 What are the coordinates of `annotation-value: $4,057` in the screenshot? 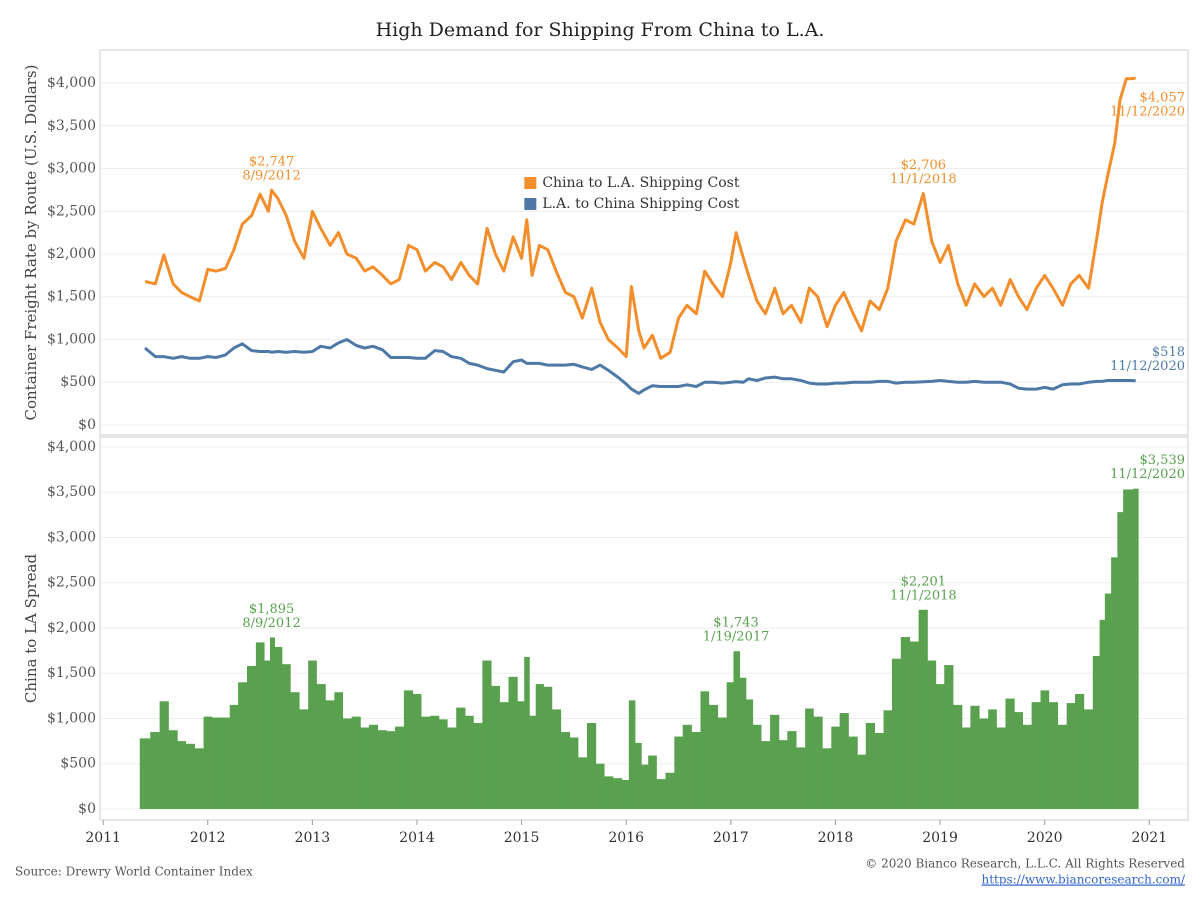 It's located at (1163, 98).